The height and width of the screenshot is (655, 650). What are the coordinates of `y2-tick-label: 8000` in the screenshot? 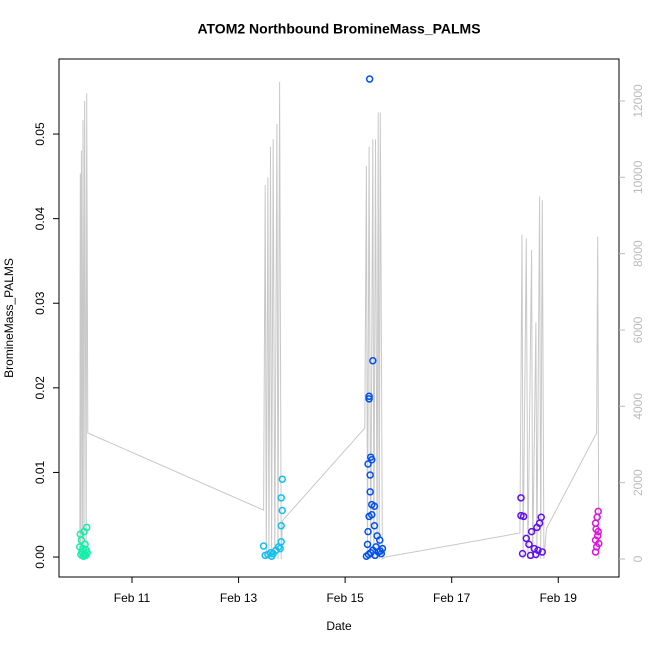 It's located at (638, 253).